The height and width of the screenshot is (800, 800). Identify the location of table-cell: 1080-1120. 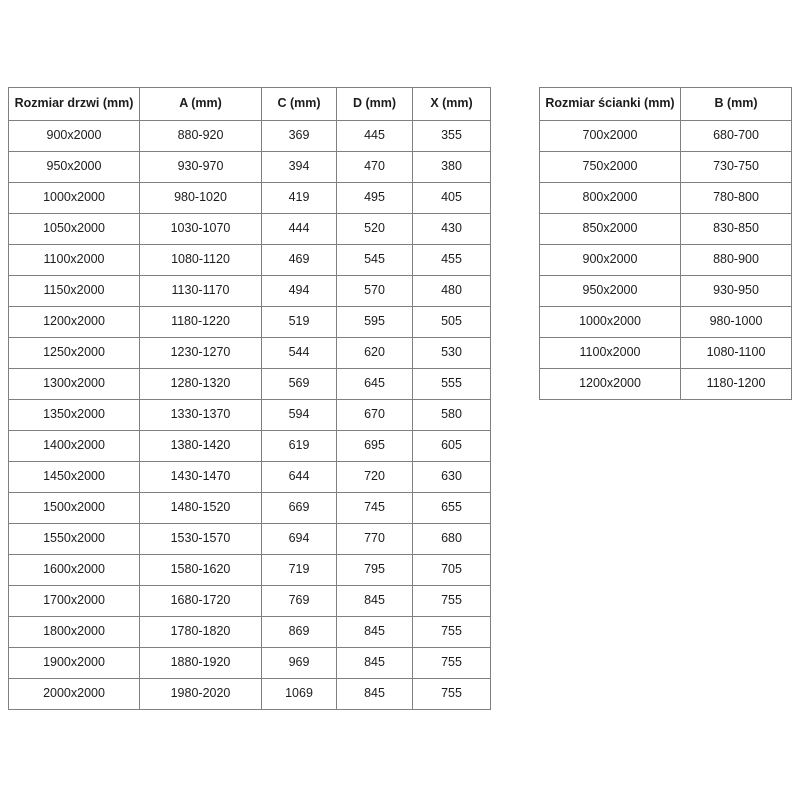
(200, 260).